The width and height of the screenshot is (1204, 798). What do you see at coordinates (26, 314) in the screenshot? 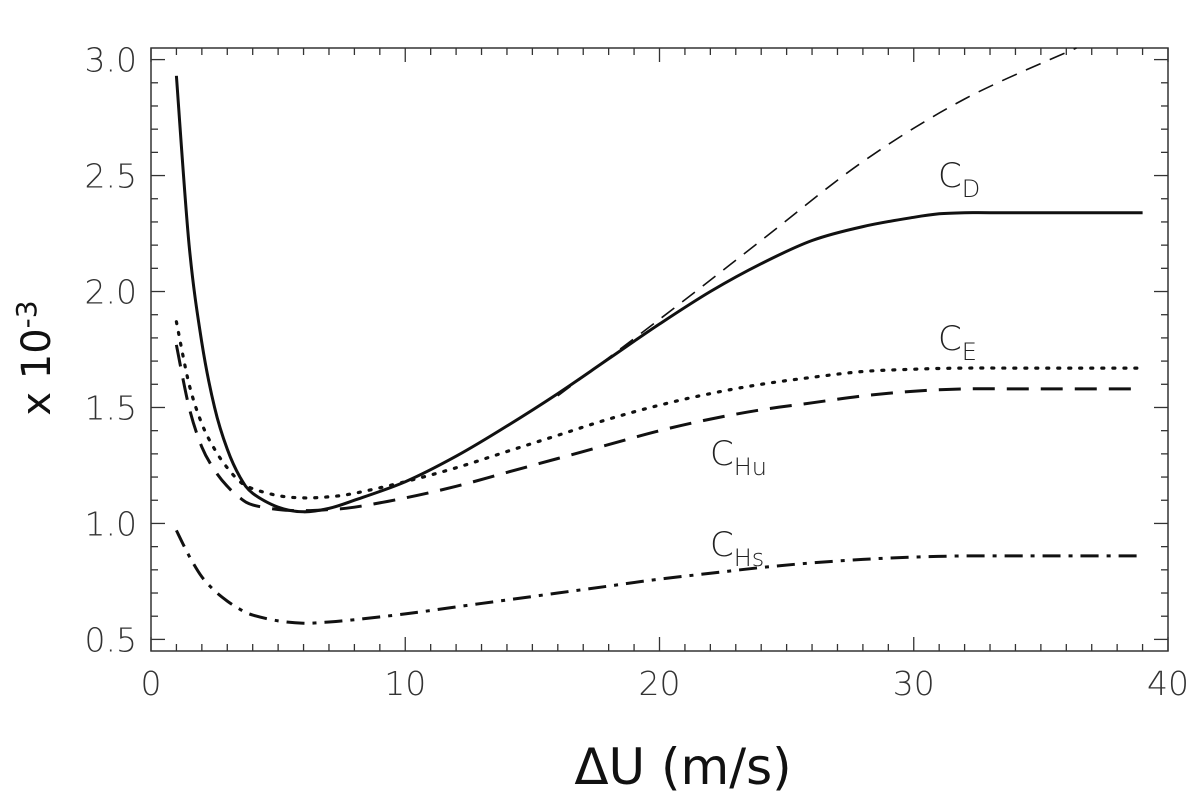
I see `y-axis-label-exponent: -3` at bounding box center [26, 314].